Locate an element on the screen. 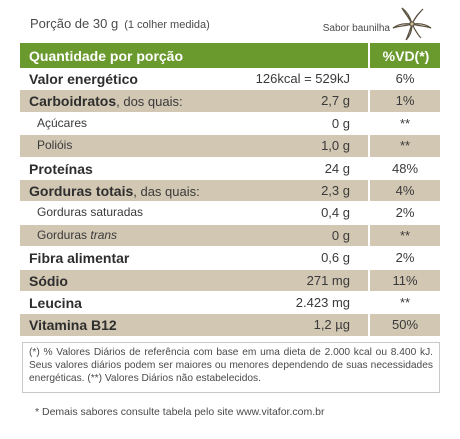  row-vd: 6% is located at coordinates (405, 78).